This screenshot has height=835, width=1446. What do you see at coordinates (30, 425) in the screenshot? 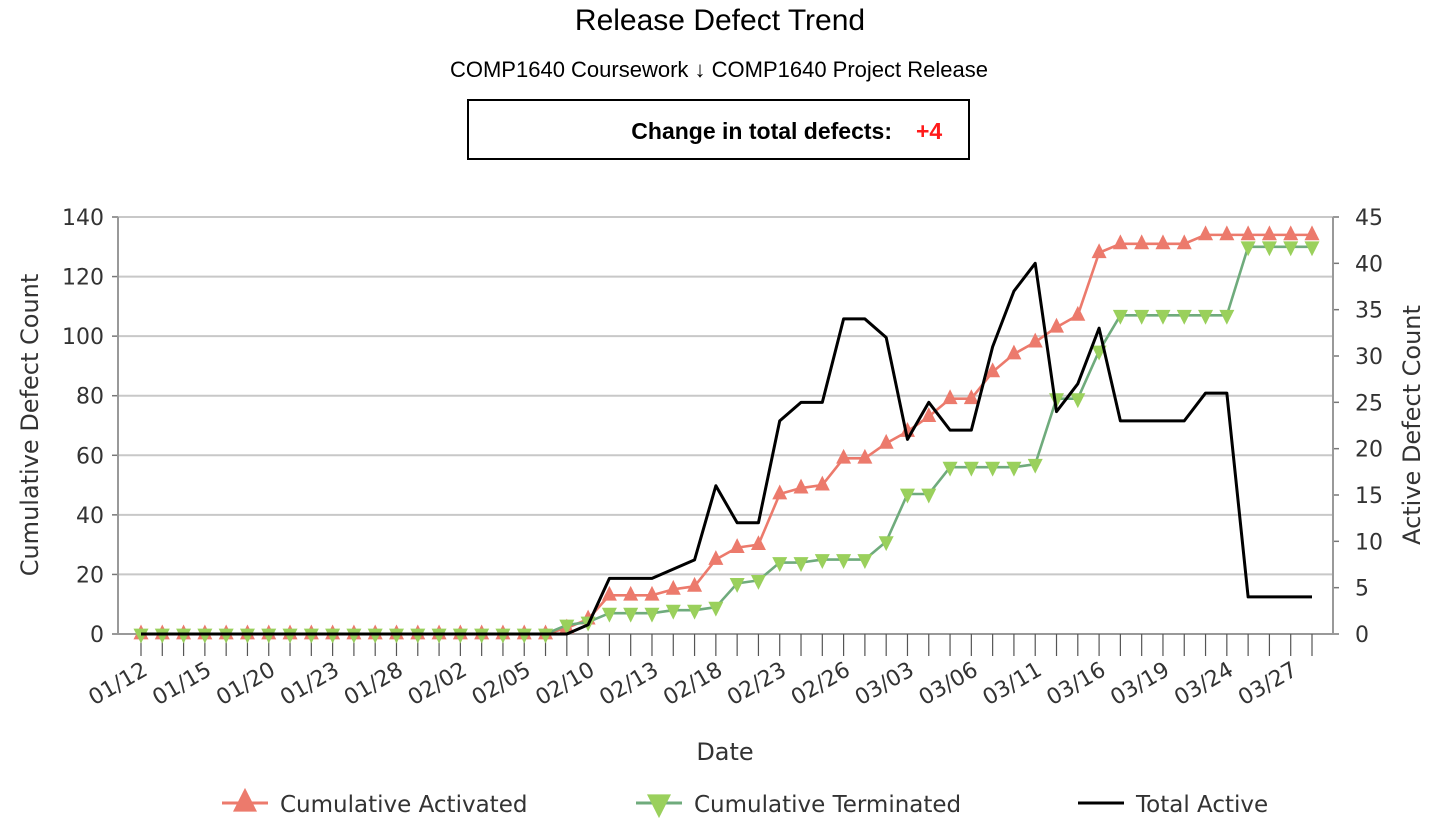
I see `y-axis-left-label: Cumulative Defect Count` at bounding box center [30, 425].